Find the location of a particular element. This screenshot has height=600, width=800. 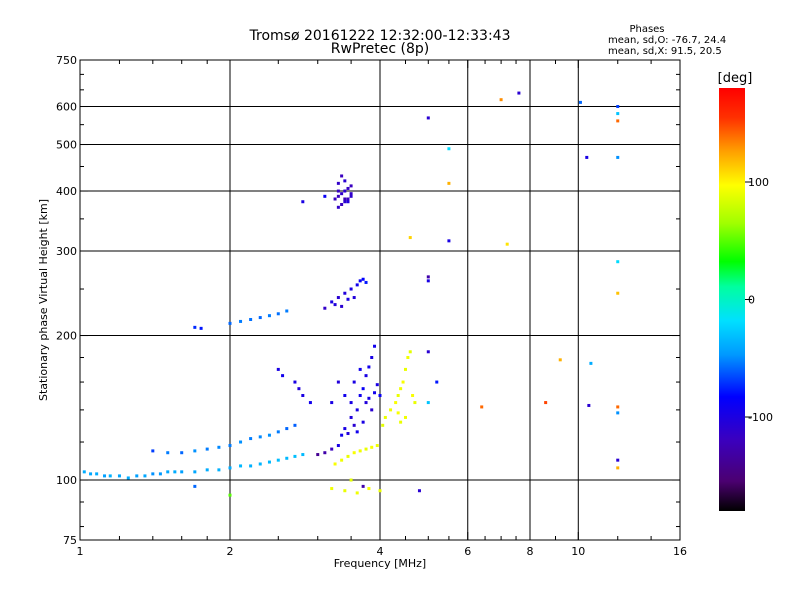

y-tick-label: 100 is located at coordinates (66, 480).